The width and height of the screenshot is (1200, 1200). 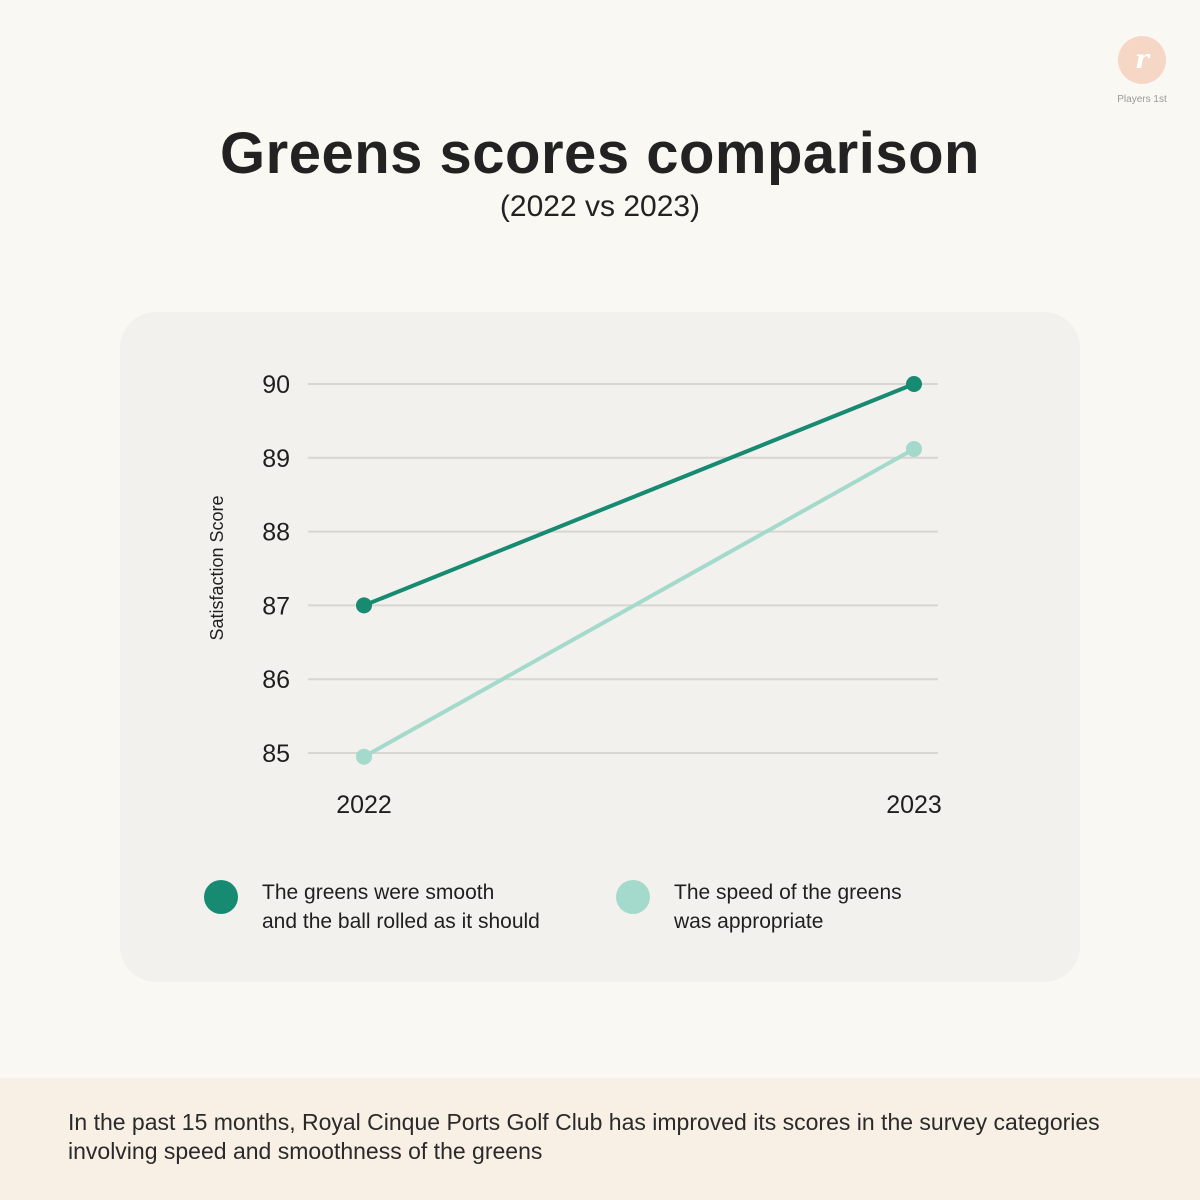 What do you see at coordinates (364, 805) in the screenshot?
I see `x-tick-label-2022: 2022` at bounding box center [364, 805].